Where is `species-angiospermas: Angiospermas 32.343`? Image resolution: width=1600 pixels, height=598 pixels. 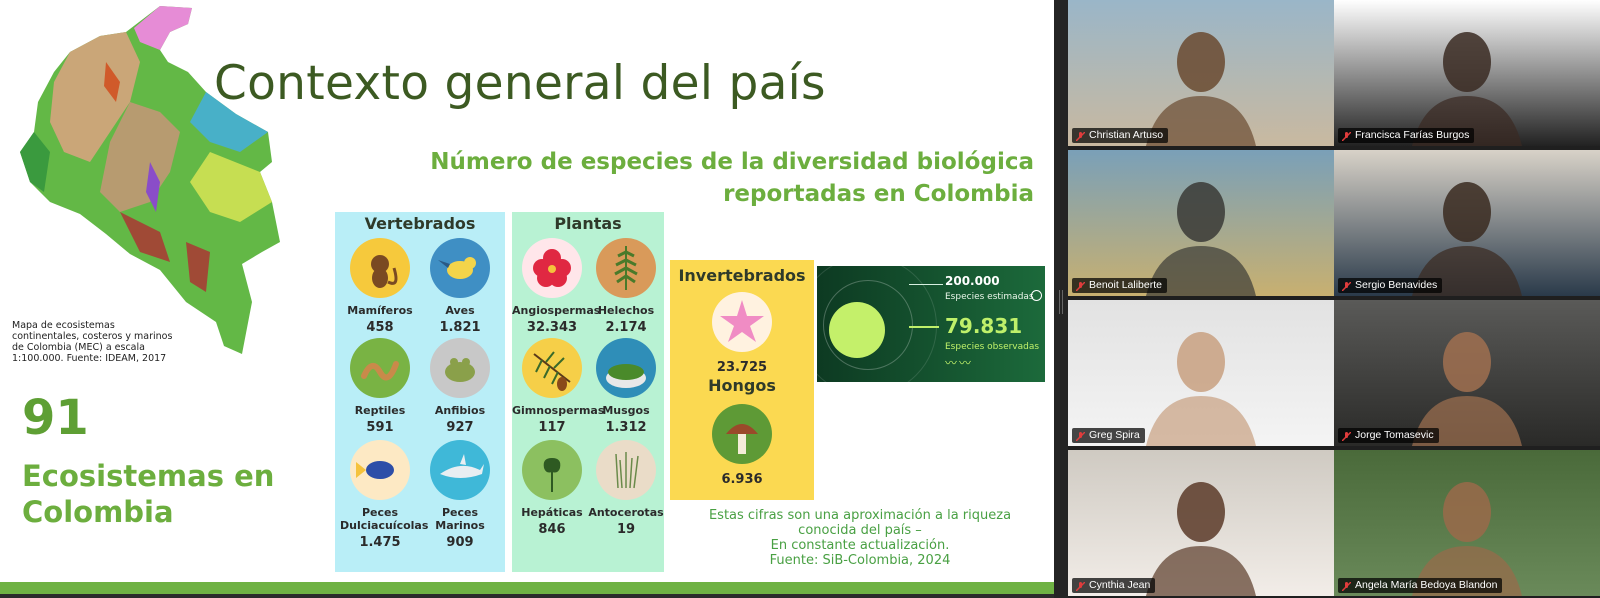
species-angiospermas: Angiospermas 32.343 is located at coordinates (556, 286).